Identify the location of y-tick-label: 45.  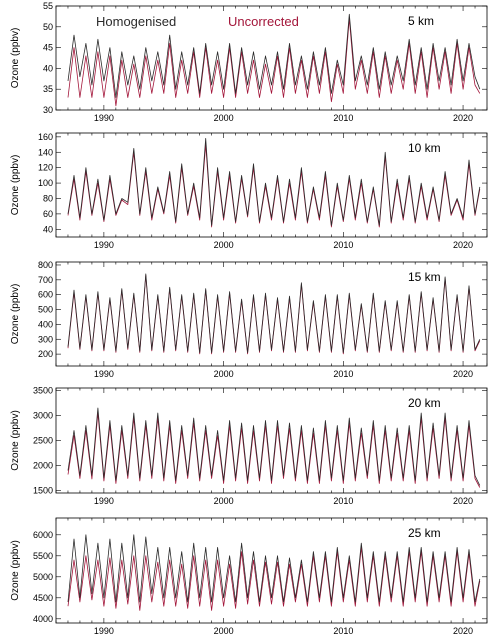
(48, 48).